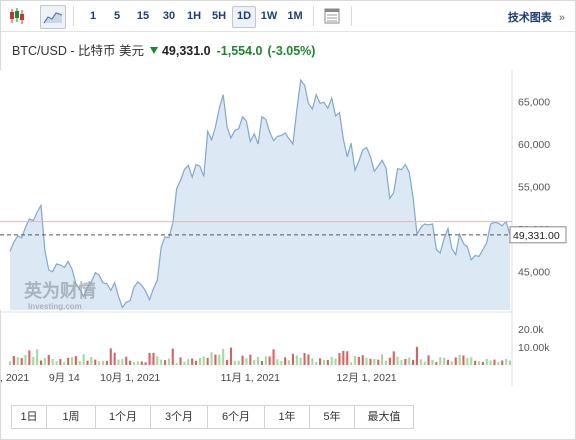  I want to click on table-settings-icon, so click(332, 16).